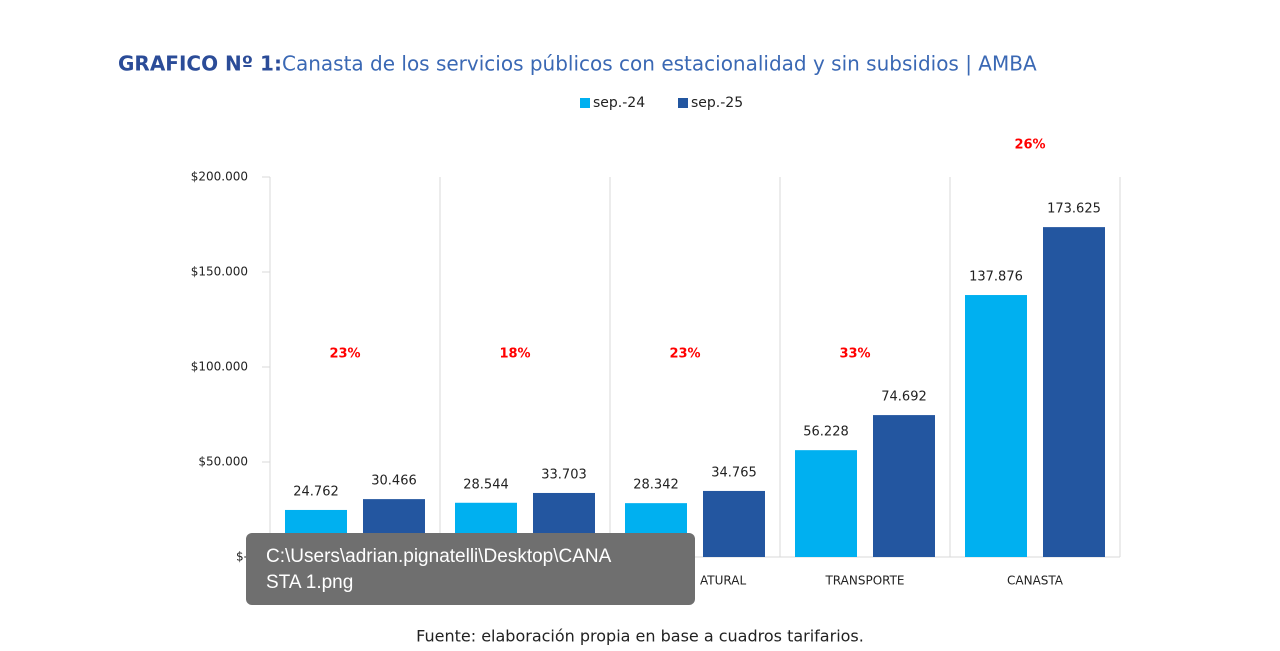 This screenshot has height=651, width=1280. I want to click on data-label: 137.876, so click(996, 277).